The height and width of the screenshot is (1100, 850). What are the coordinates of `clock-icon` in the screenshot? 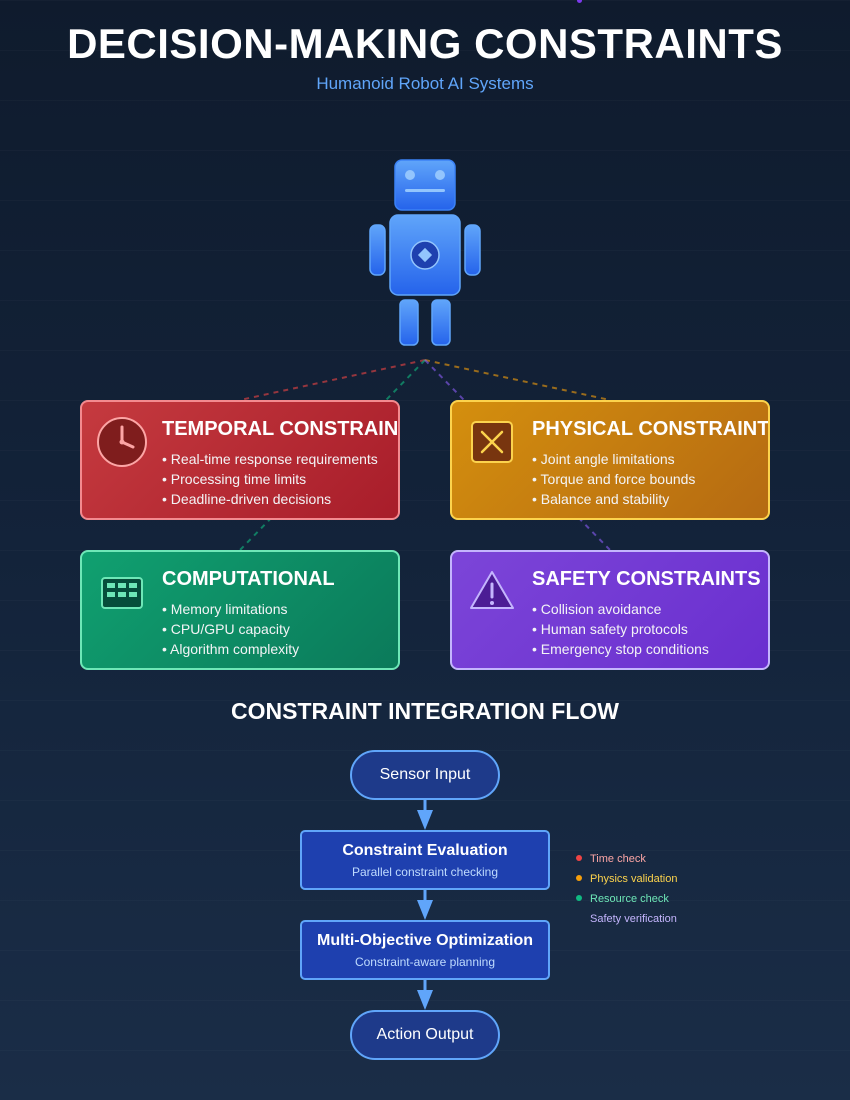 It's located at (122, 442).